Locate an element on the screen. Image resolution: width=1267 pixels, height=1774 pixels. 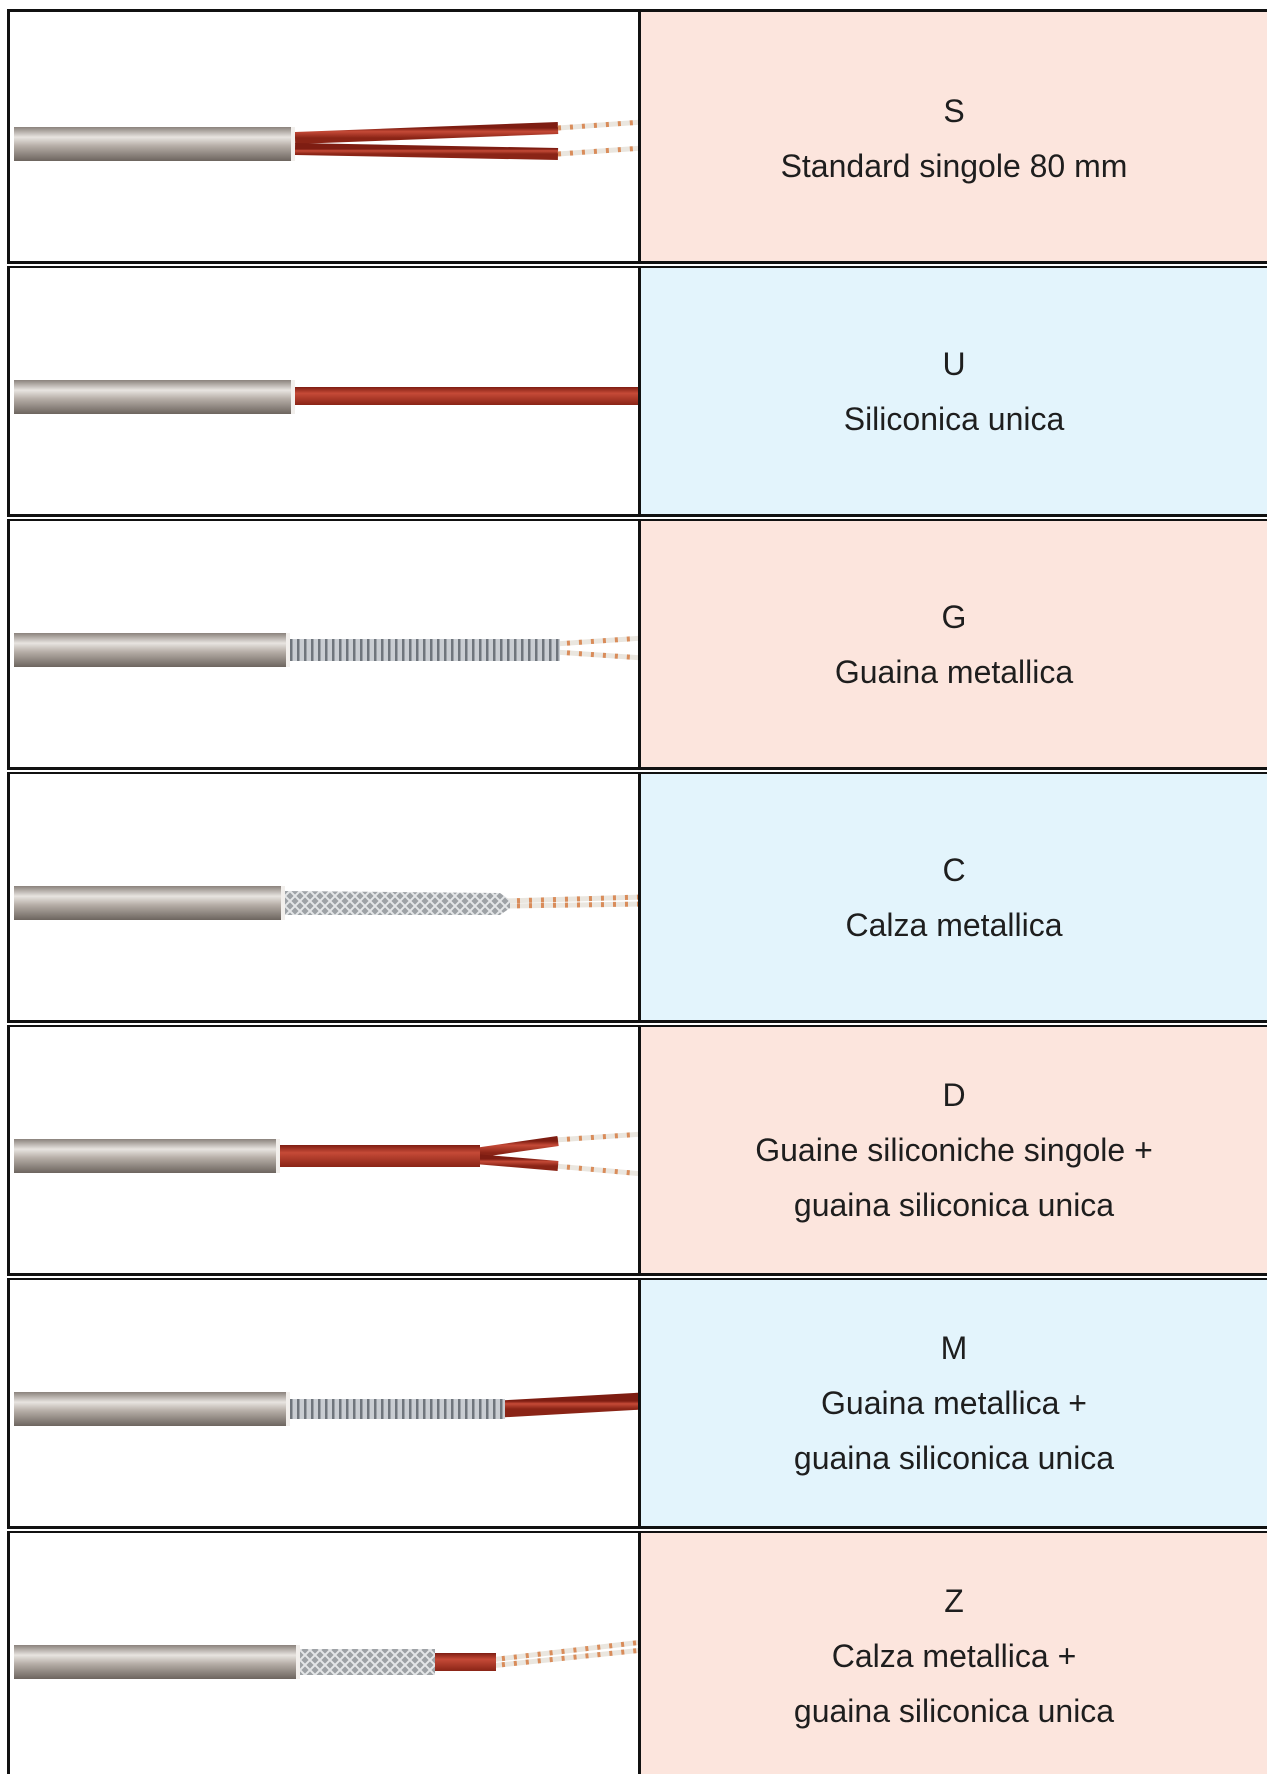
option-code: U is located at coordinates (954, 363).